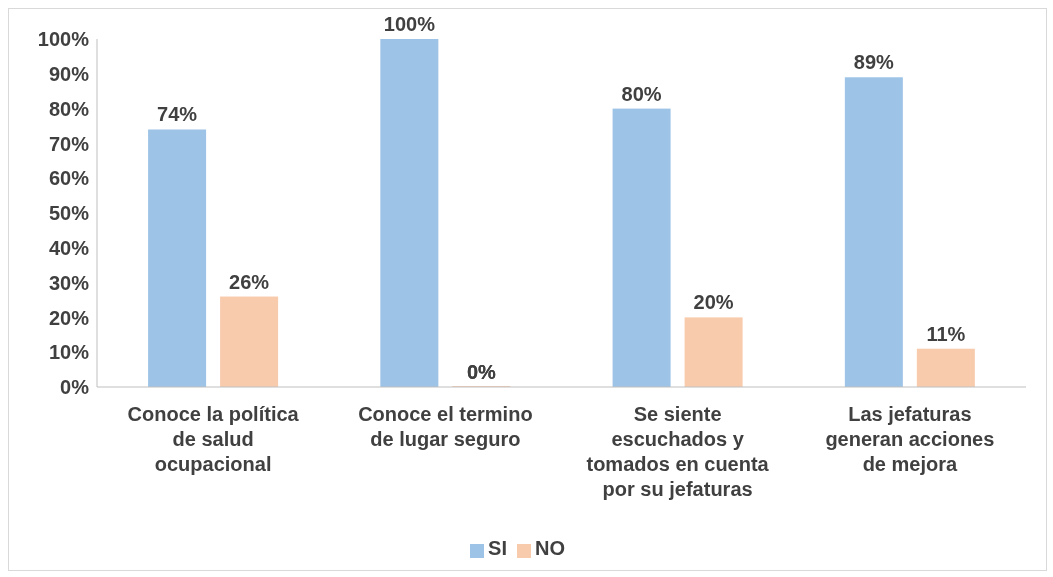 The image size is (1053, 577). Describe the element at coordinates (69, 143) in the screenshot. I see `y-tick-label: 70%` at that location.